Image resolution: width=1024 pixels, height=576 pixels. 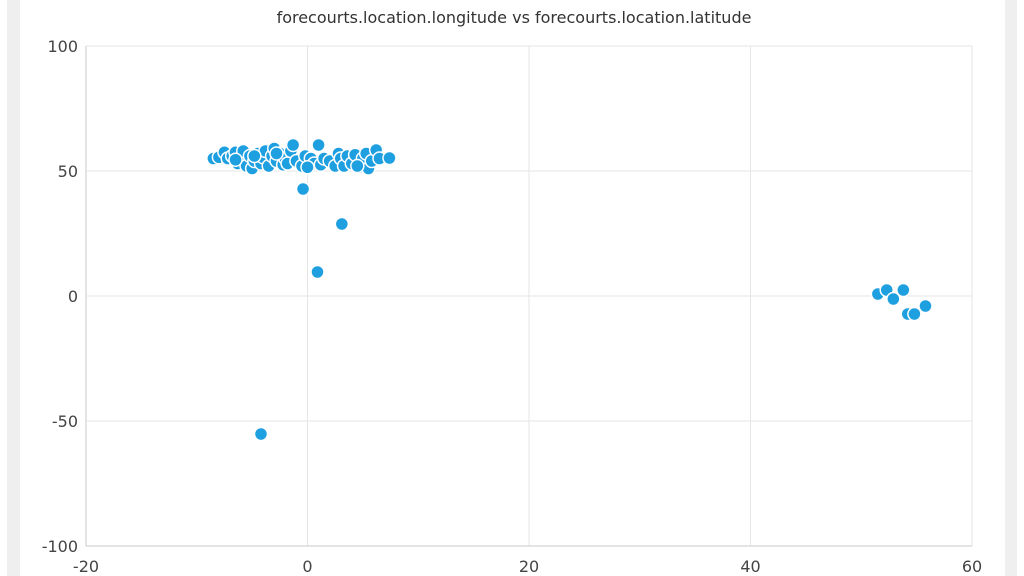 What do you see at coordinates (60, 546) in the screenshot?
I see `y-tick-label: -100` at bounding box center [60, 546].